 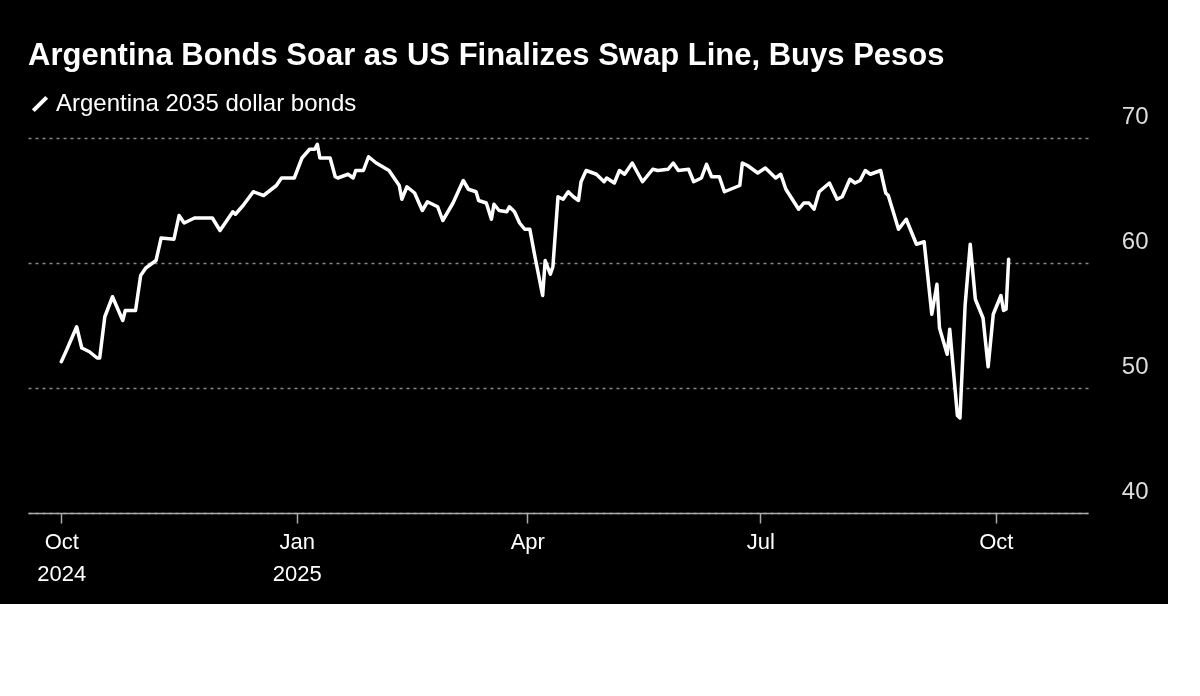 What do you see at coordinates (62, 557) in the screenshot?
I see `x-tick-label: Oct 2024` at bounding box center [62, 557].